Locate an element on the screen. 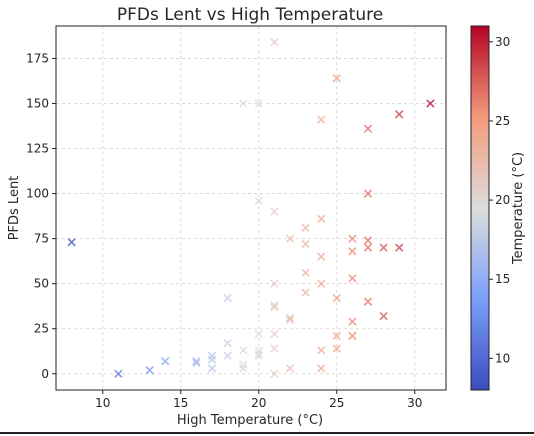 This screenshot has height=436, width=534. colorbar is located at coordinates (480, 208).